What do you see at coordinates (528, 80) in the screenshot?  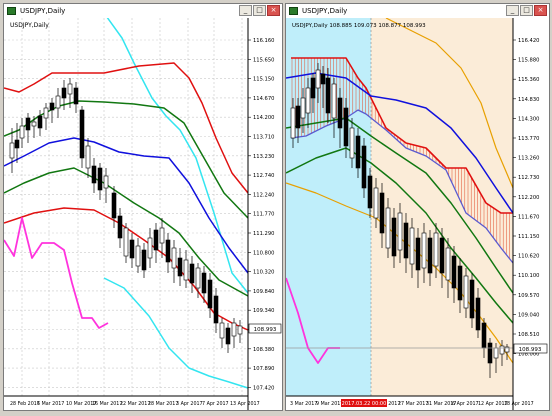 I see `right-price-tick: 115.360` at bounding box center [528, 80].